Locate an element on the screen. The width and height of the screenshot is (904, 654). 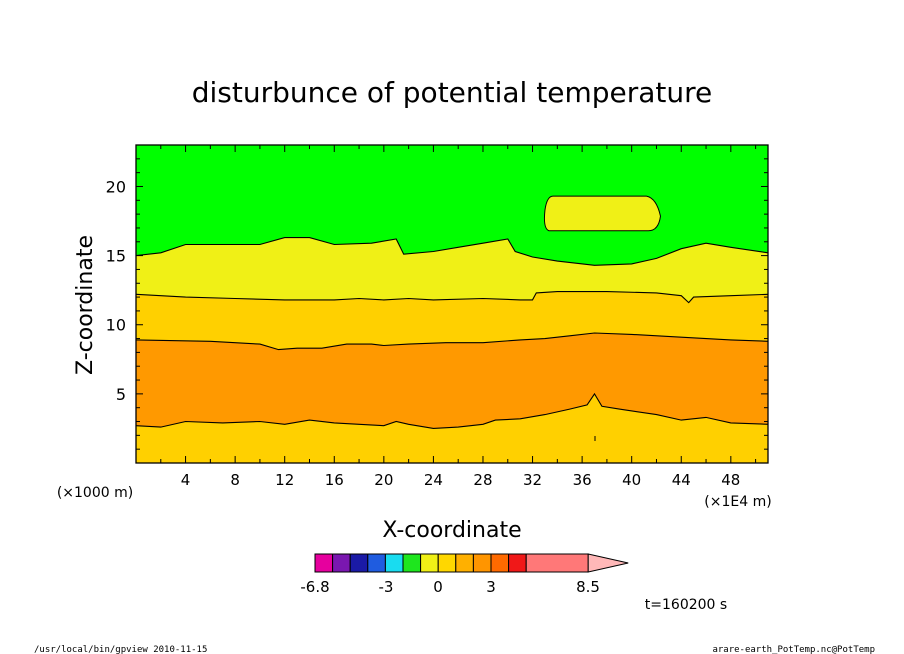
x-axis-unit: (×1E4 m) is located at coordinates (737, 502).